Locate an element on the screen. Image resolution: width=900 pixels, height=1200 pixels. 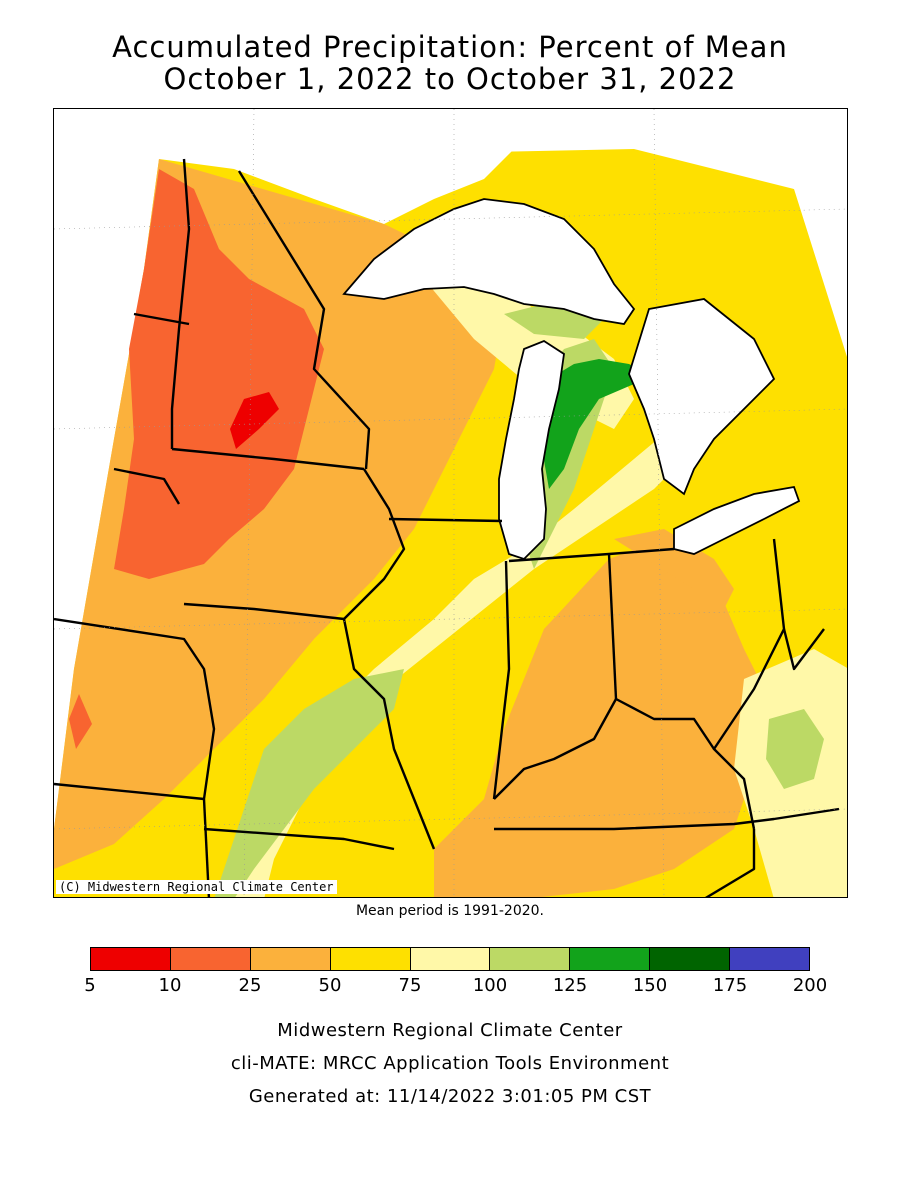
map-title-line2: October 1, 2022 to October 31, 2022 is located at coordinates (450, 79).